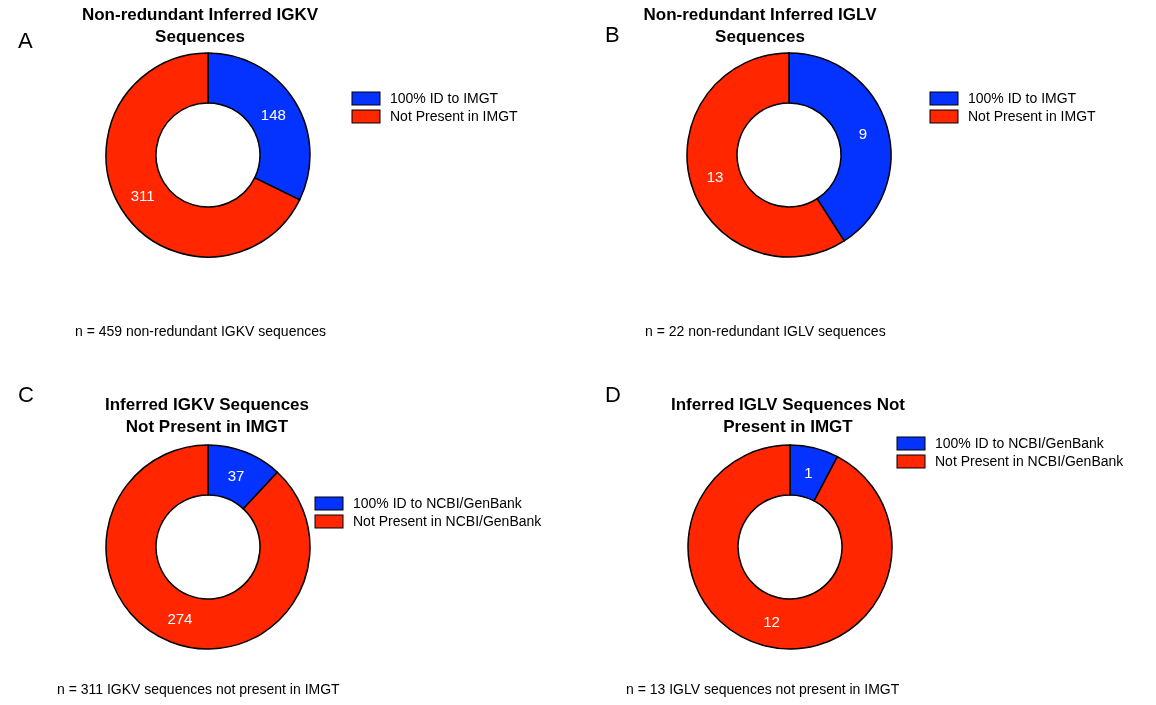 The image size is (1156, 705). What do you see at coordinates (236, 475) in the screenshot?
I see `data-label: 37` at bounding box center [236, 475].